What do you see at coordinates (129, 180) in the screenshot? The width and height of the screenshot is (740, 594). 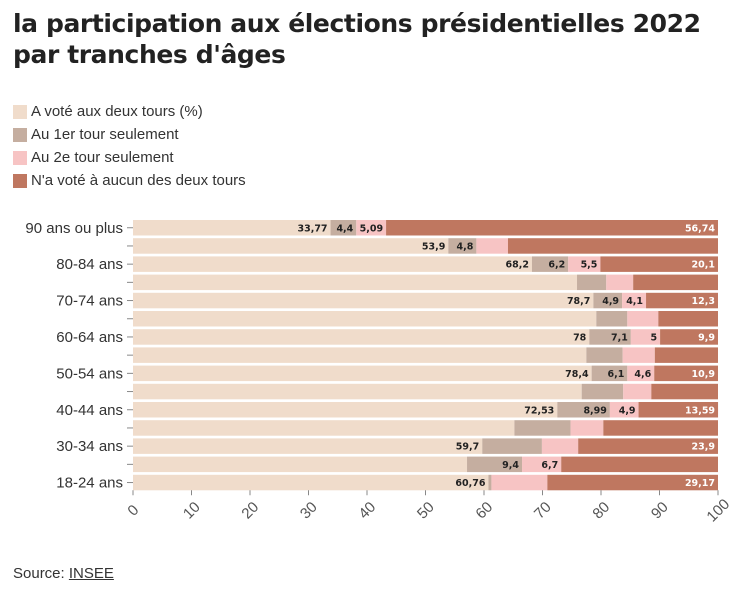 I see `legend-item-none: N'a voté à aucun des deux tours` at bounding box center [129, 180].